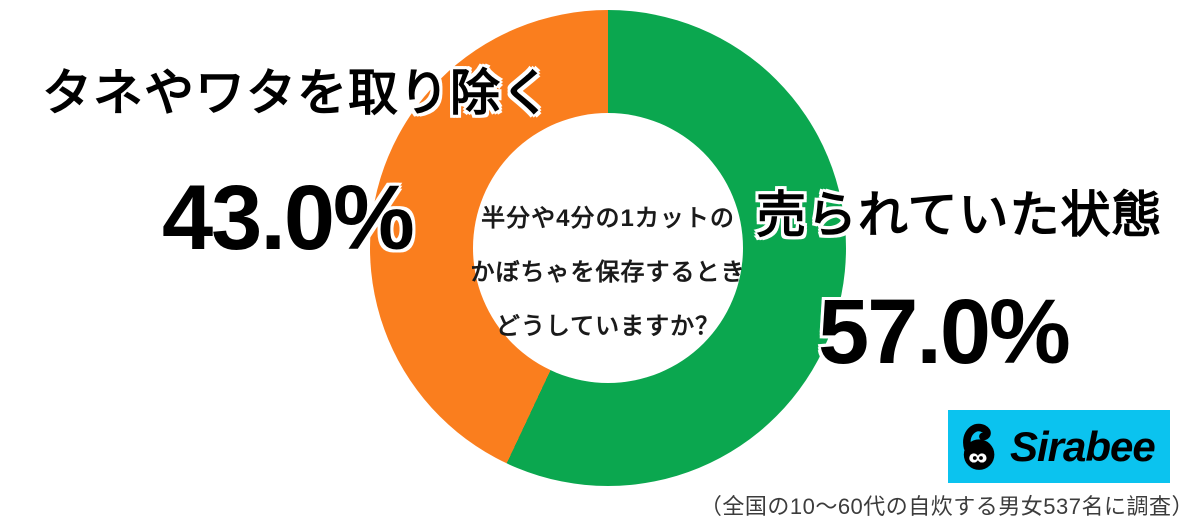 The width and height of the screenshot is (1200, 522). Describe the element at coordinates (608, 218) in the screenshot. I see `center-question-line-1: 半分や4分の1カットの` at that location.